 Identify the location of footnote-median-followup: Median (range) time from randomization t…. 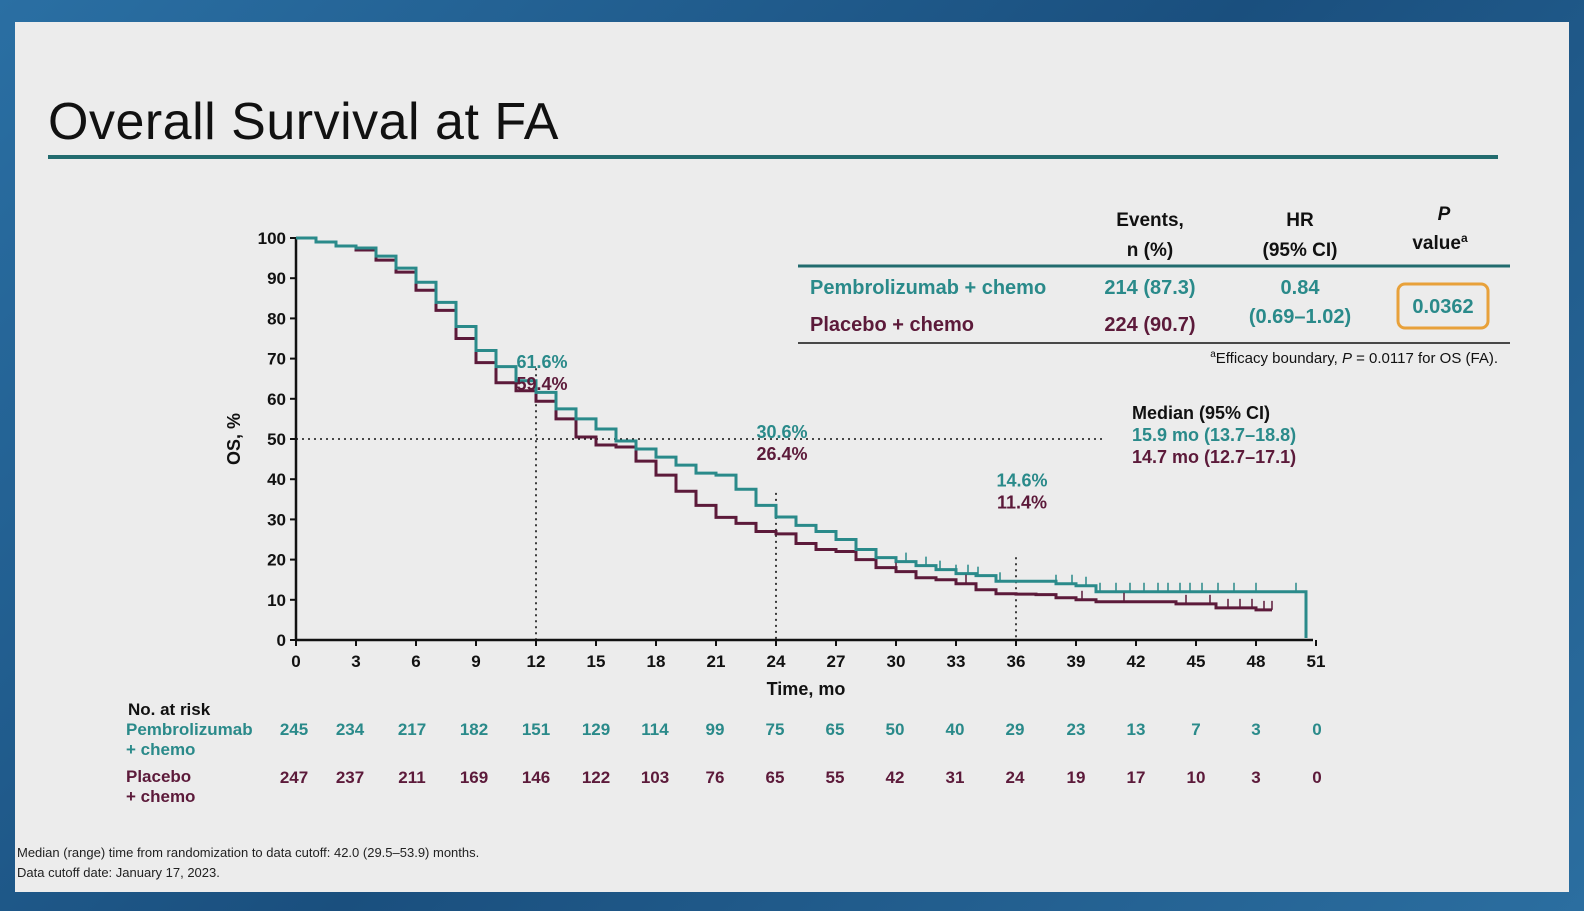
(248, 852).